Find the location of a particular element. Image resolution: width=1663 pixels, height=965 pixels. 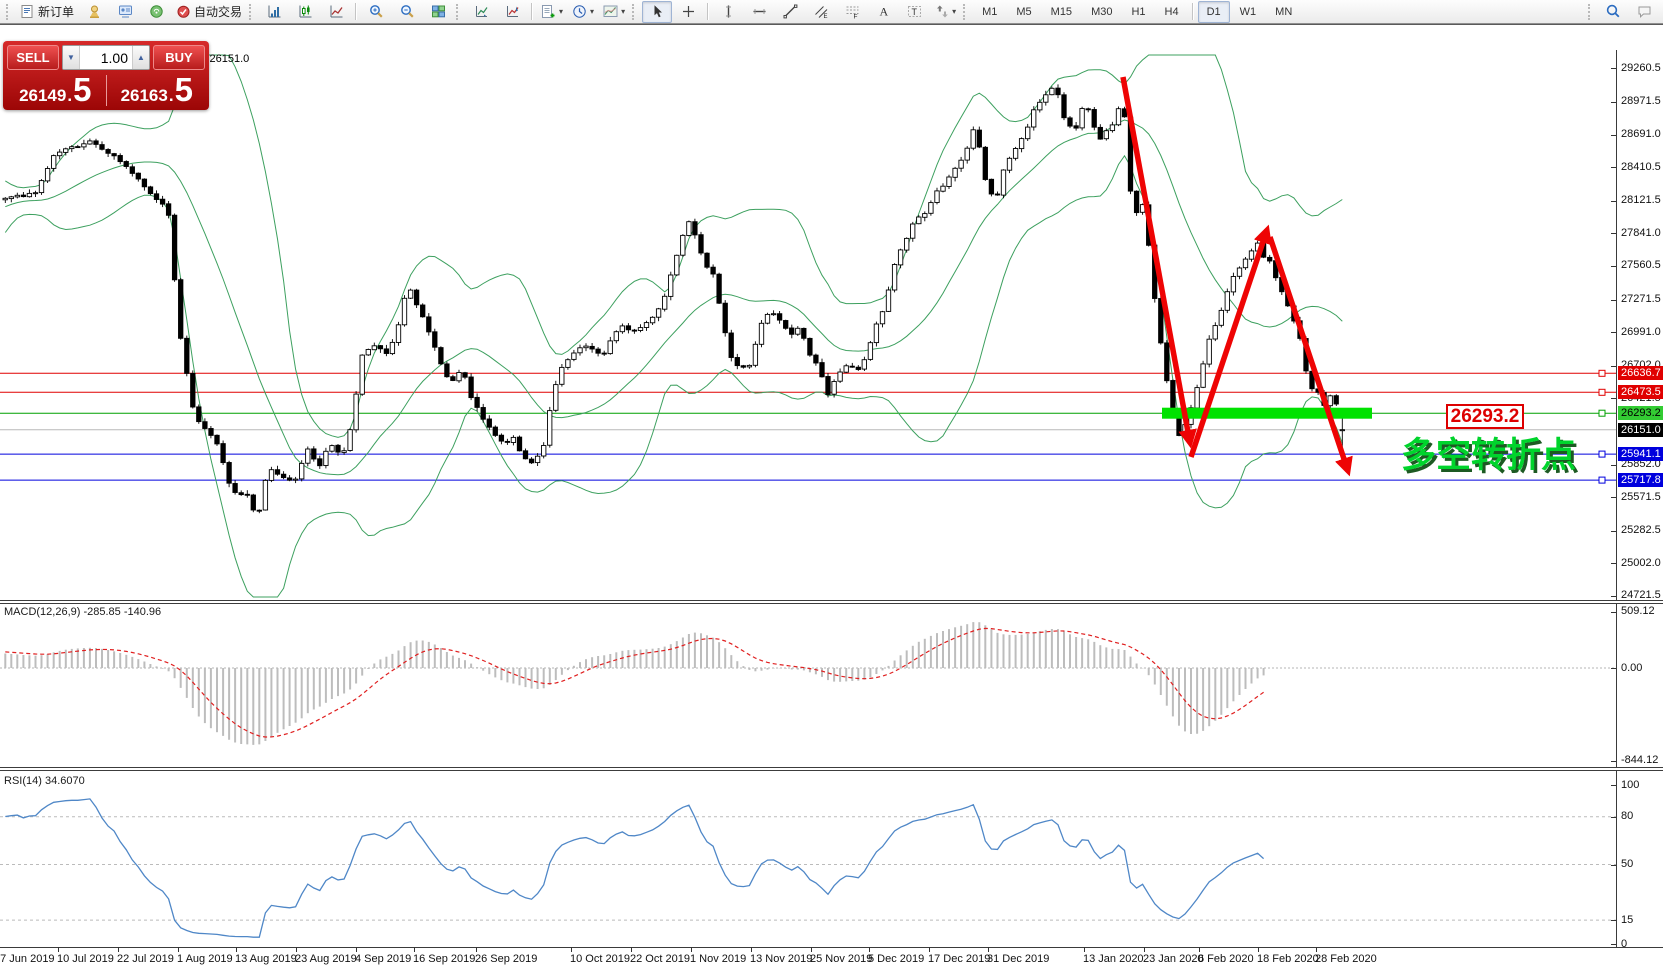

search-button is located at coordinates (1613, 12).